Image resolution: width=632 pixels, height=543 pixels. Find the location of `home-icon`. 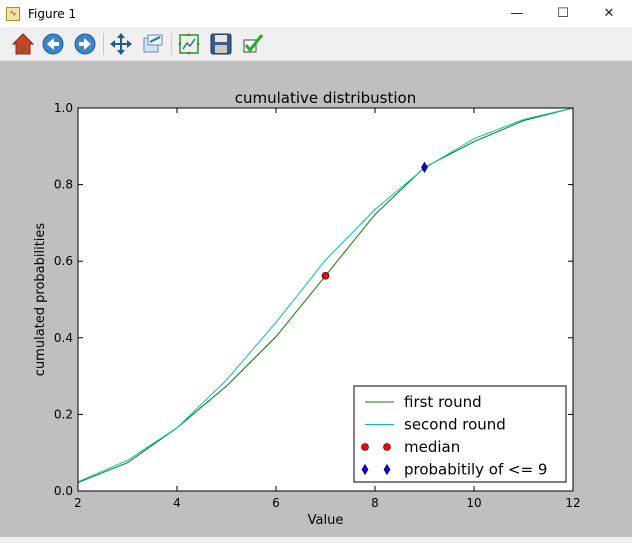

home-icon is located at coordinates (23, 44).